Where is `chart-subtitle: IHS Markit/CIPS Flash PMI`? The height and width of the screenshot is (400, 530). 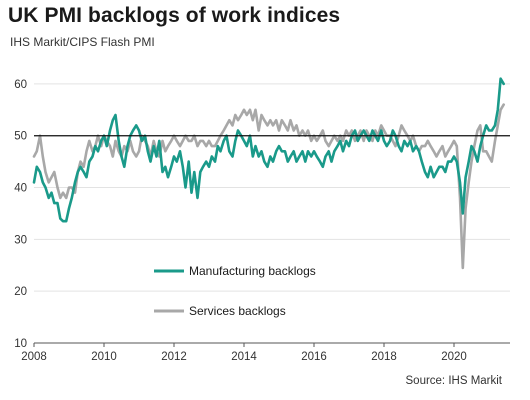 chart-subtitle: IHS Markit/CIPS Flash PMI is located at coordinates (82, 42).